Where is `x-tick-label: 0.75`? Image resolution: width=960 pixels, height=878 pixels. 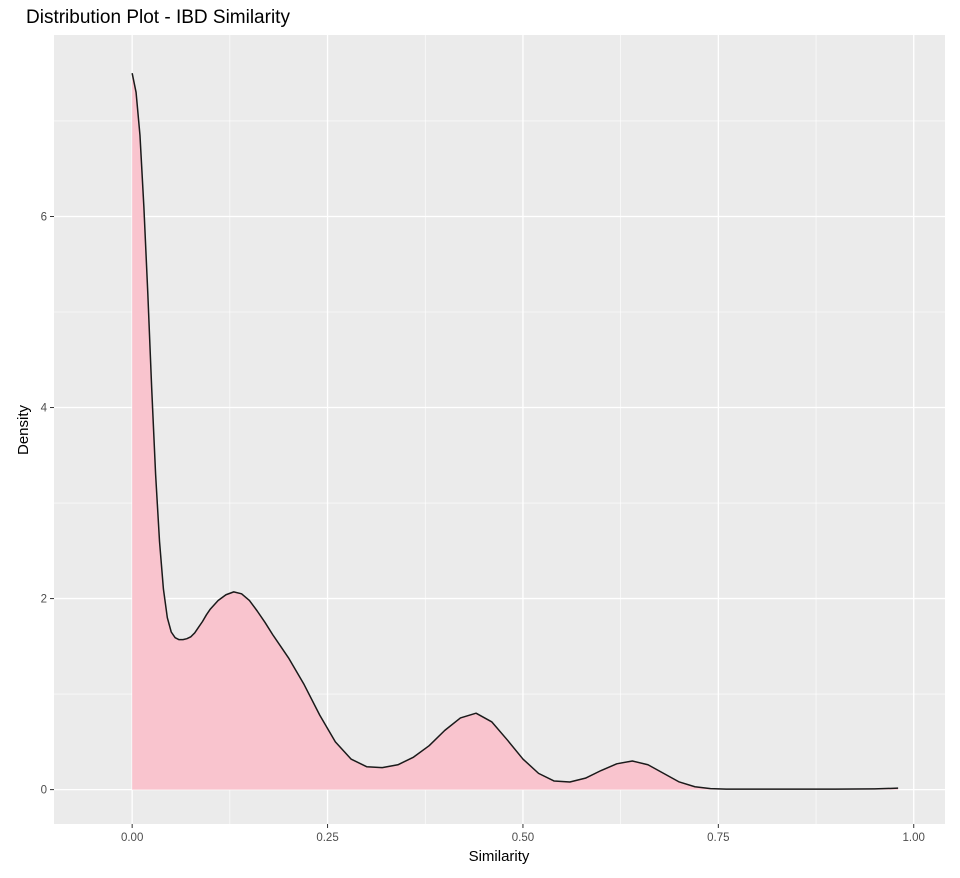
x-tick-label: 0.75 is located at coordinates (718, 838).